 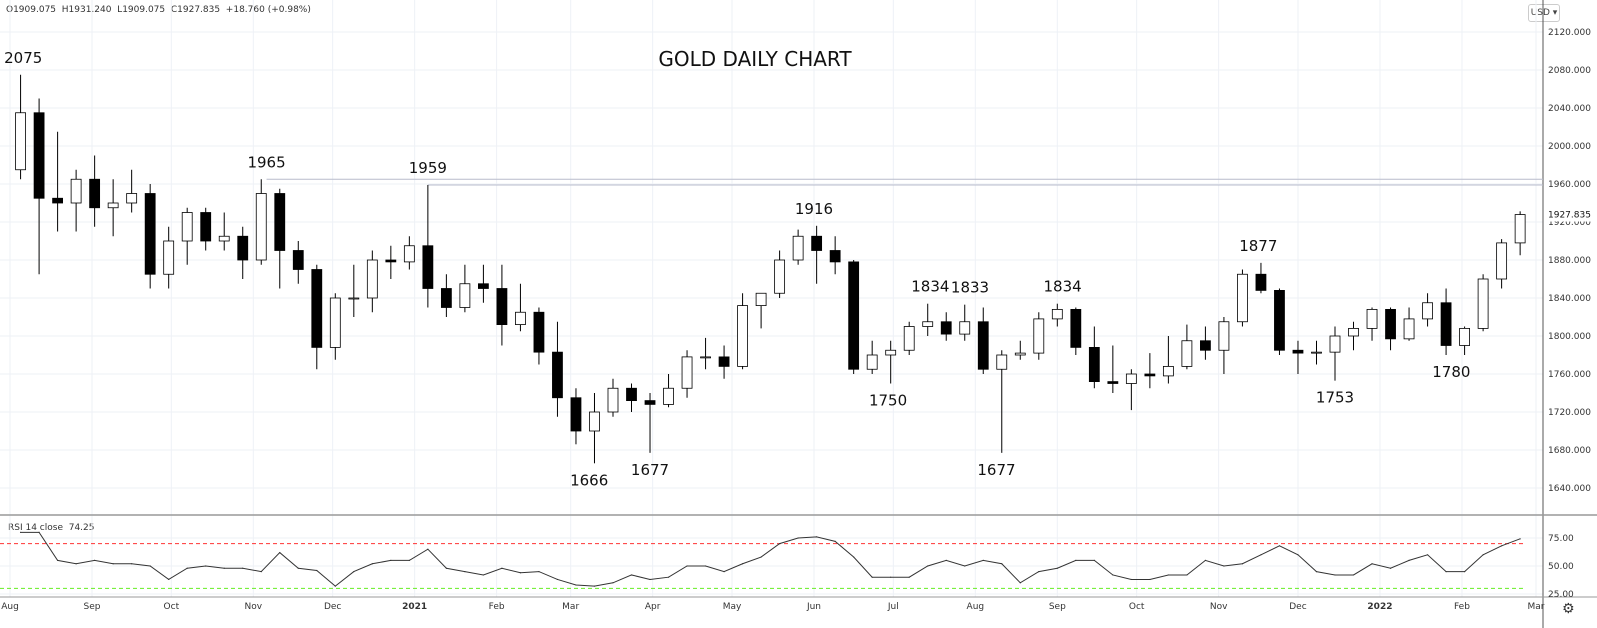 I want to click on y-tick-label: 1880.000, so click(x=1569, y=261).